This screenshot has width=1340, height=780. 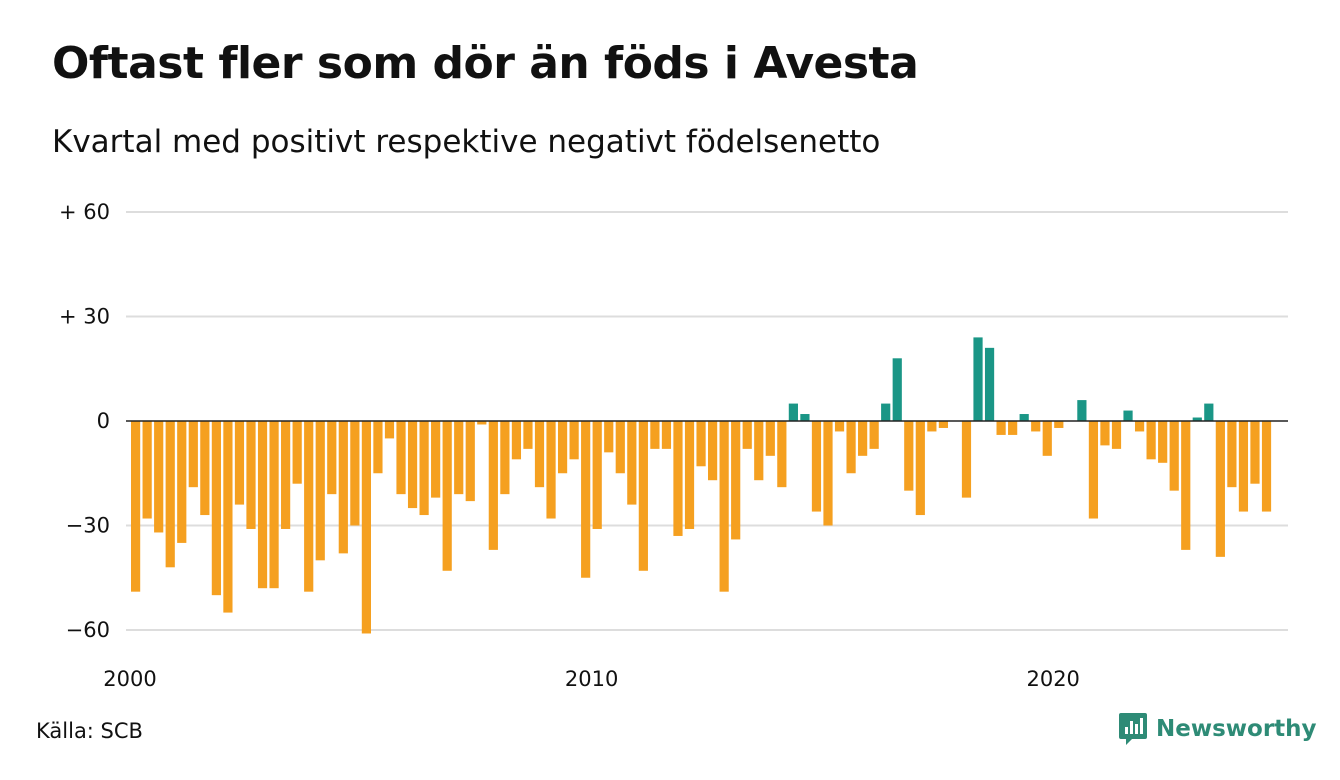 I want to click on y-tick-label: + 30, so click(x=84, y=317).